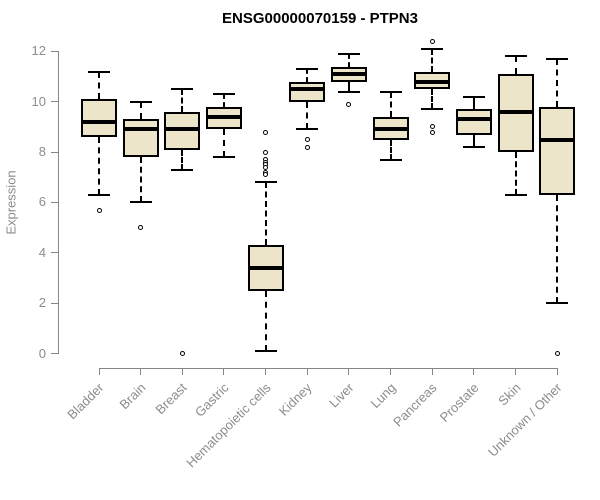 The width and height of the screenshot is (600, 500). Describe the element at coordinates (42, 303) in the screenshot. I see `y-tick-label: 2` at that location.